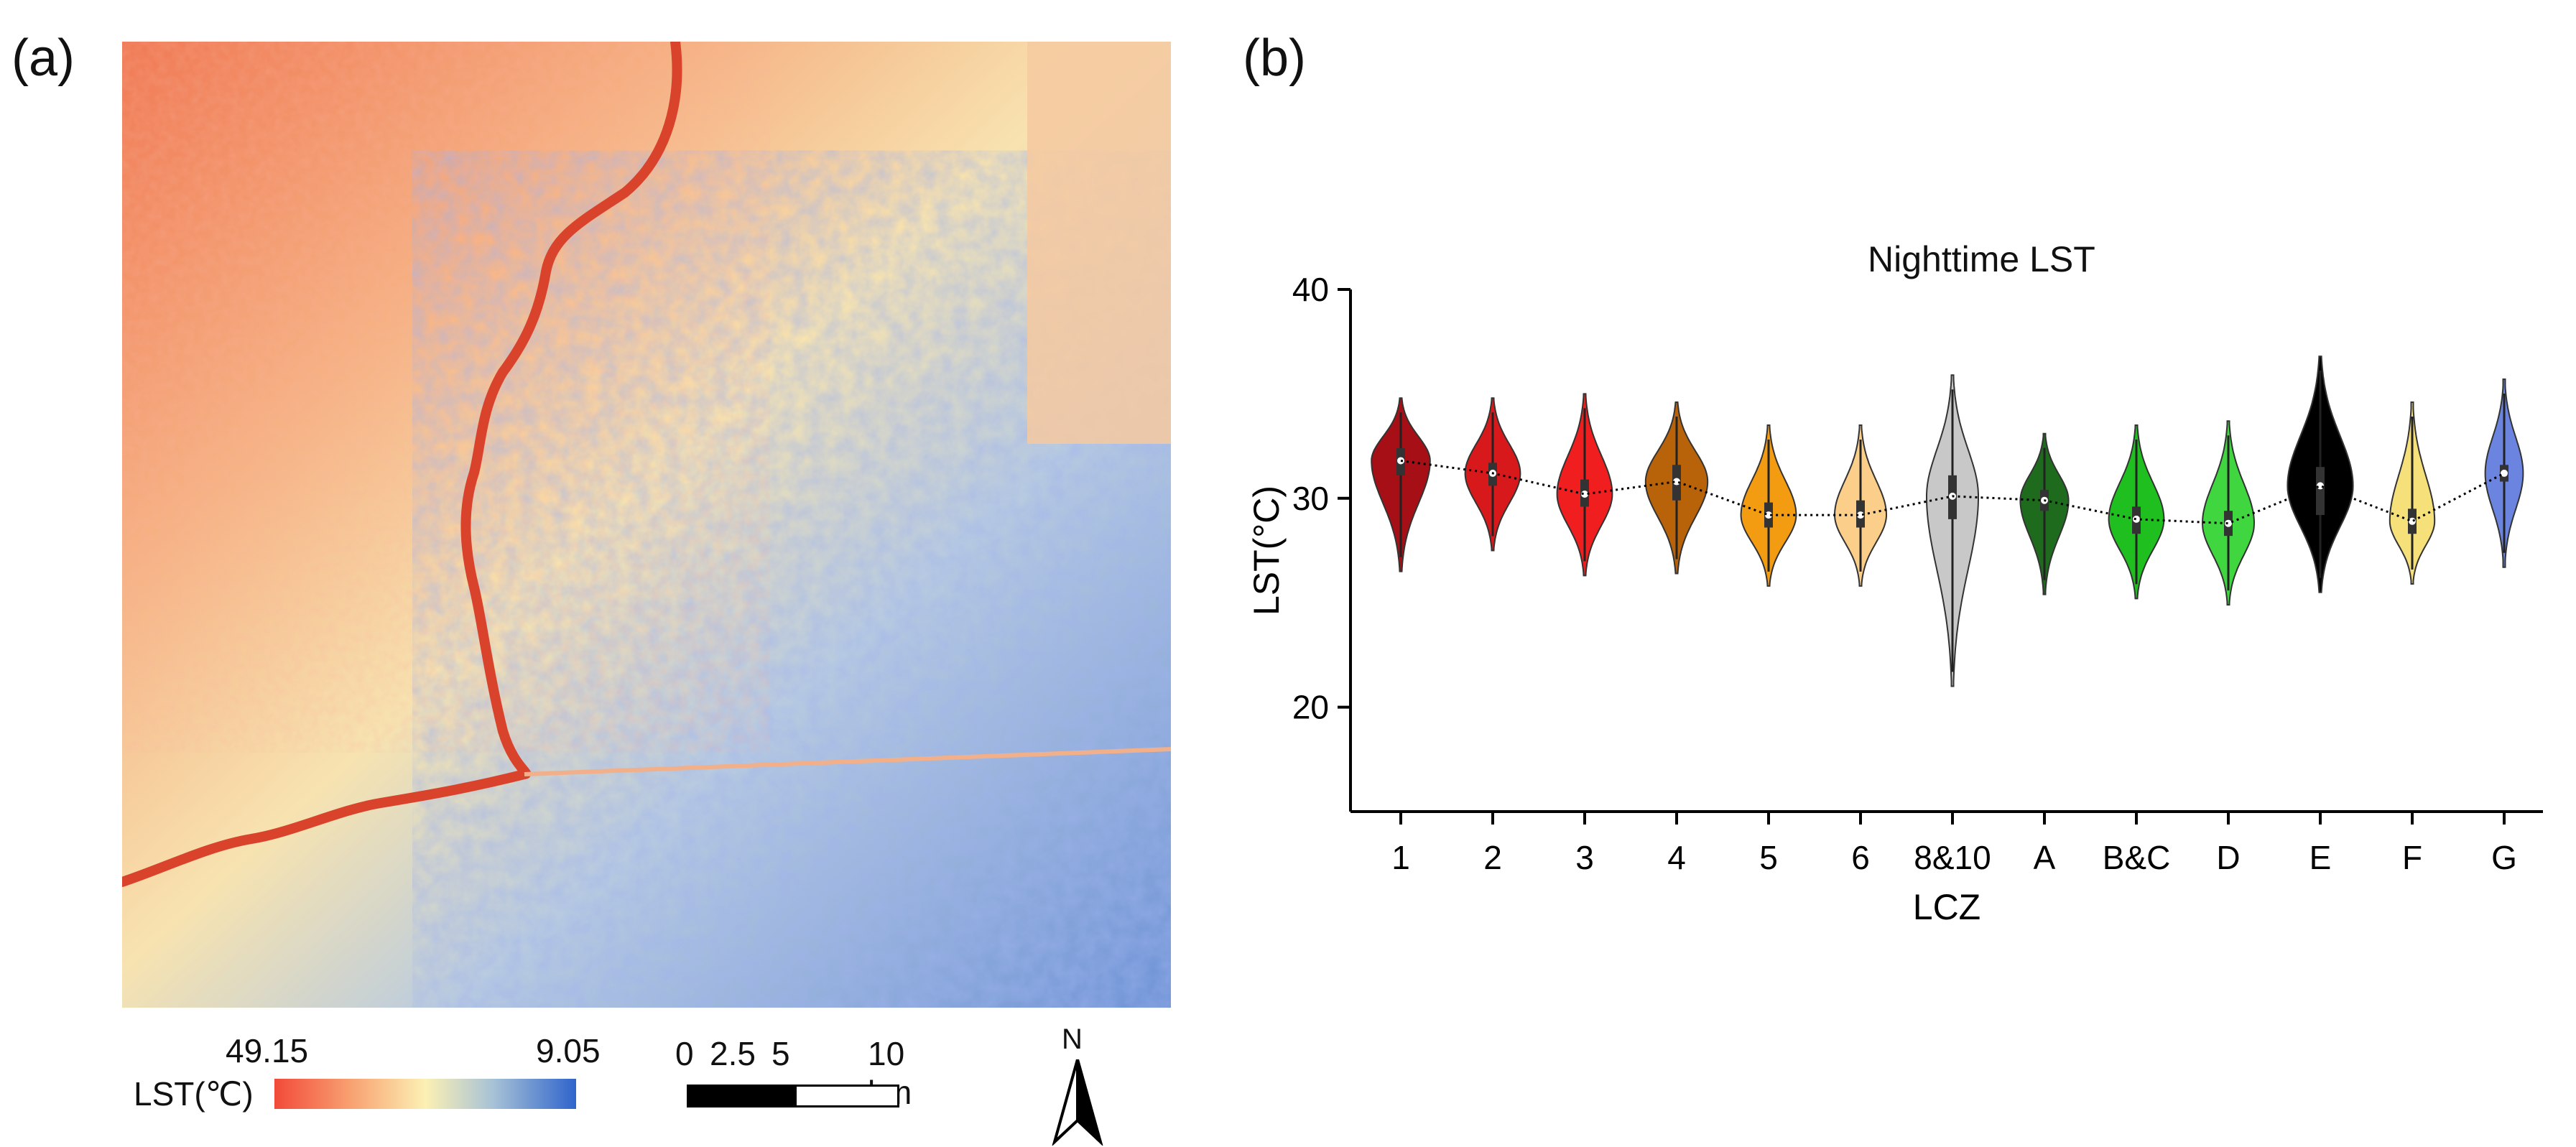  What do you see at coordinates (2320, 491) in the screenshot?
I see `violin-iqr-E` at bounding box center [2320, 491].